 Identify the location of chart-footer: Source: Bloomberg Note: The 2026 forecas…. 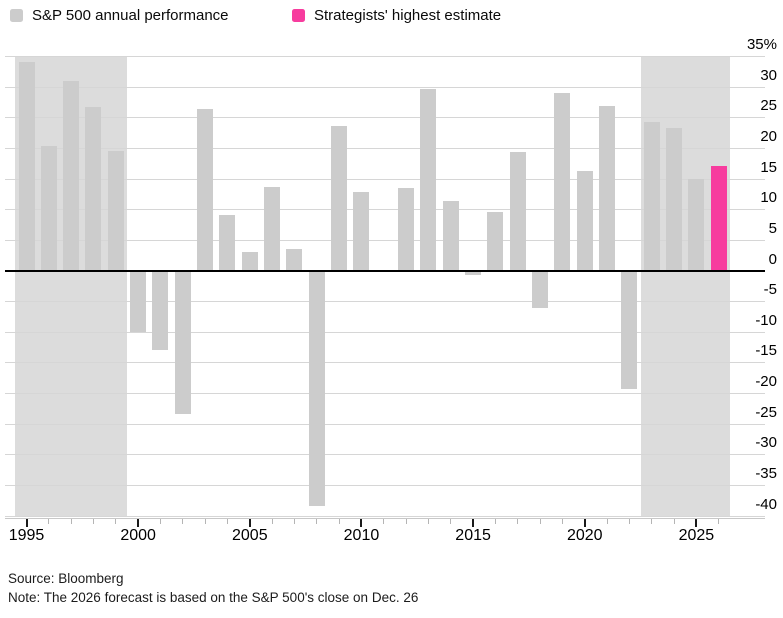
(213, 588).